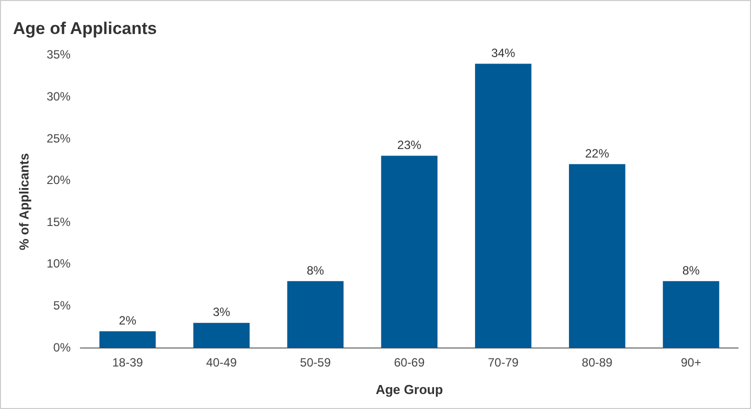 This screenshot has height=409, width=751. What do you see at coordinates (503, 53) in the screenshot?
I see `data-label: 34%` at bounding box center [503, 53].